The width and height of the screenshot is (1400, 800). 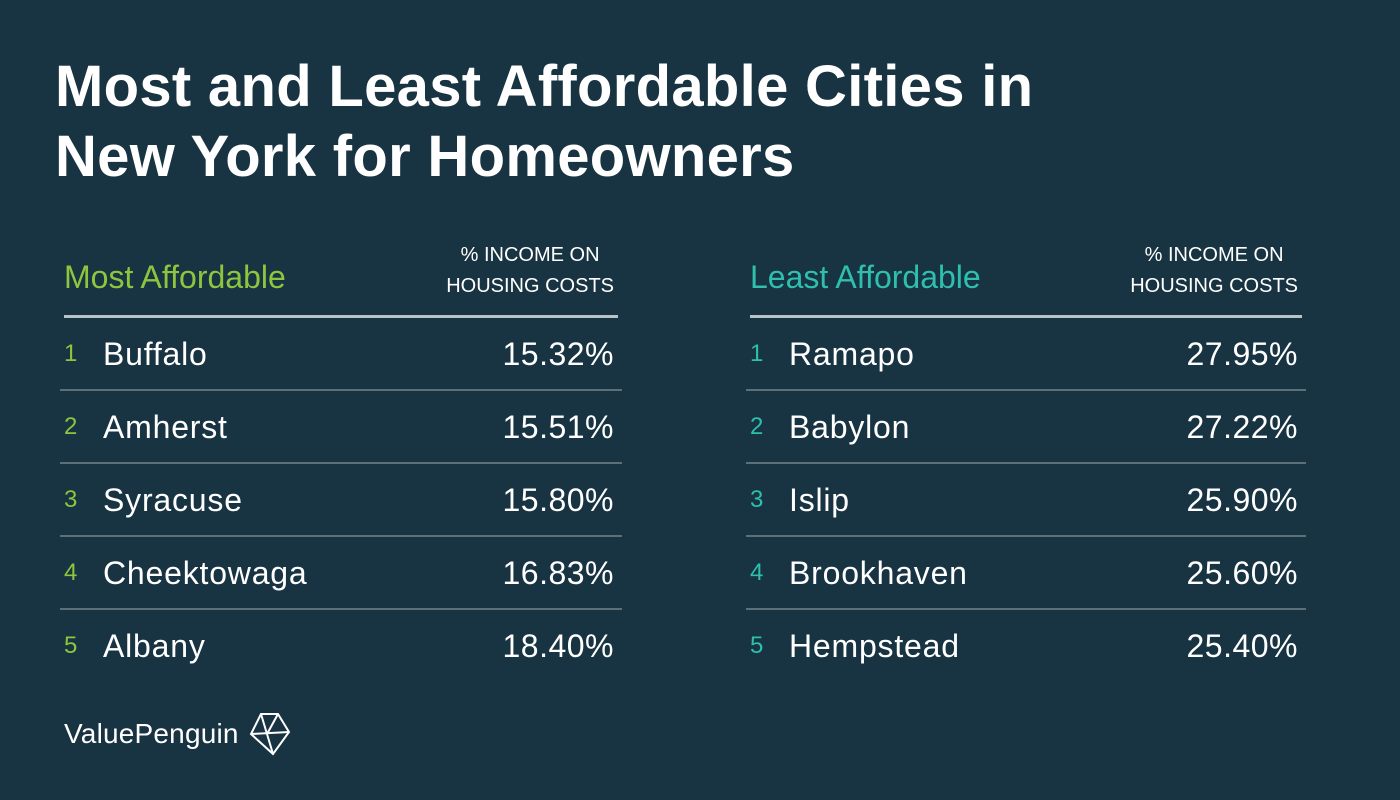 I want to click on table-row: 3 Islip 25.90%, so click(x=1026, y=500).